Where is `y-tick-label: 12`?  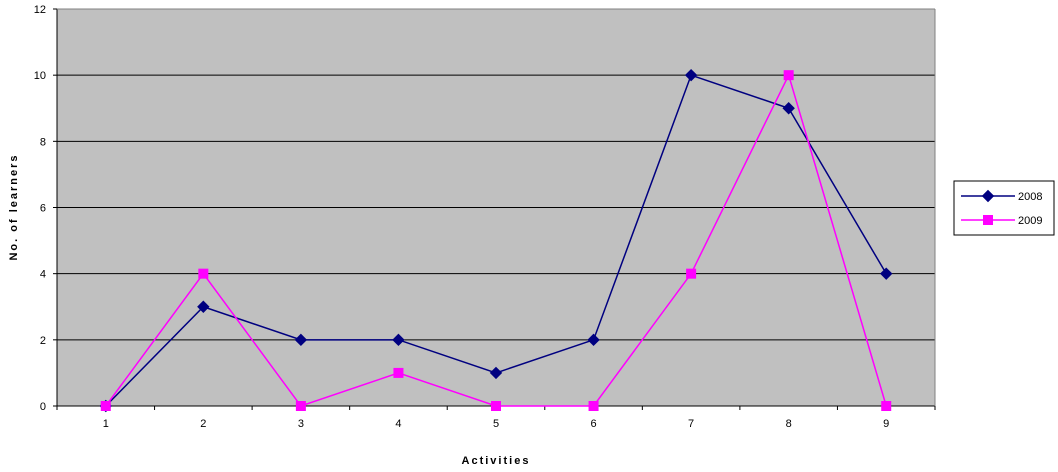
y-tick-label: 12 is located at coordinates (40, 10).